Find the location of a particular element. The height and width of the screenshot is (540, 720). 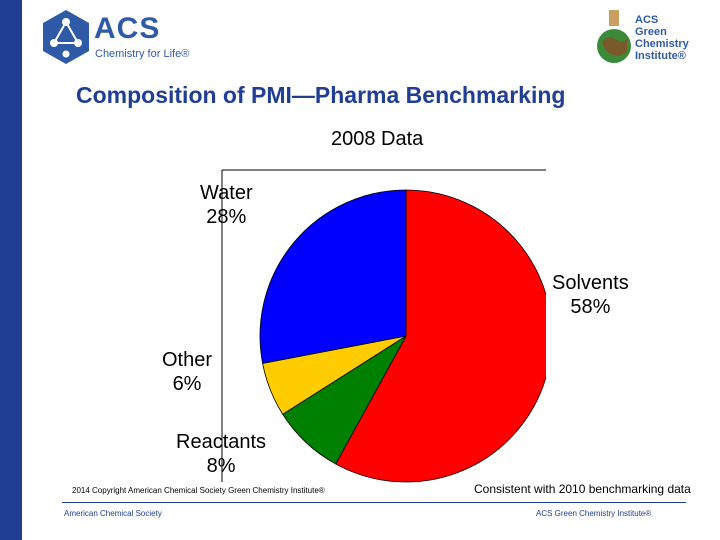

flask-globe-icon is located at coordinates (614, 36).